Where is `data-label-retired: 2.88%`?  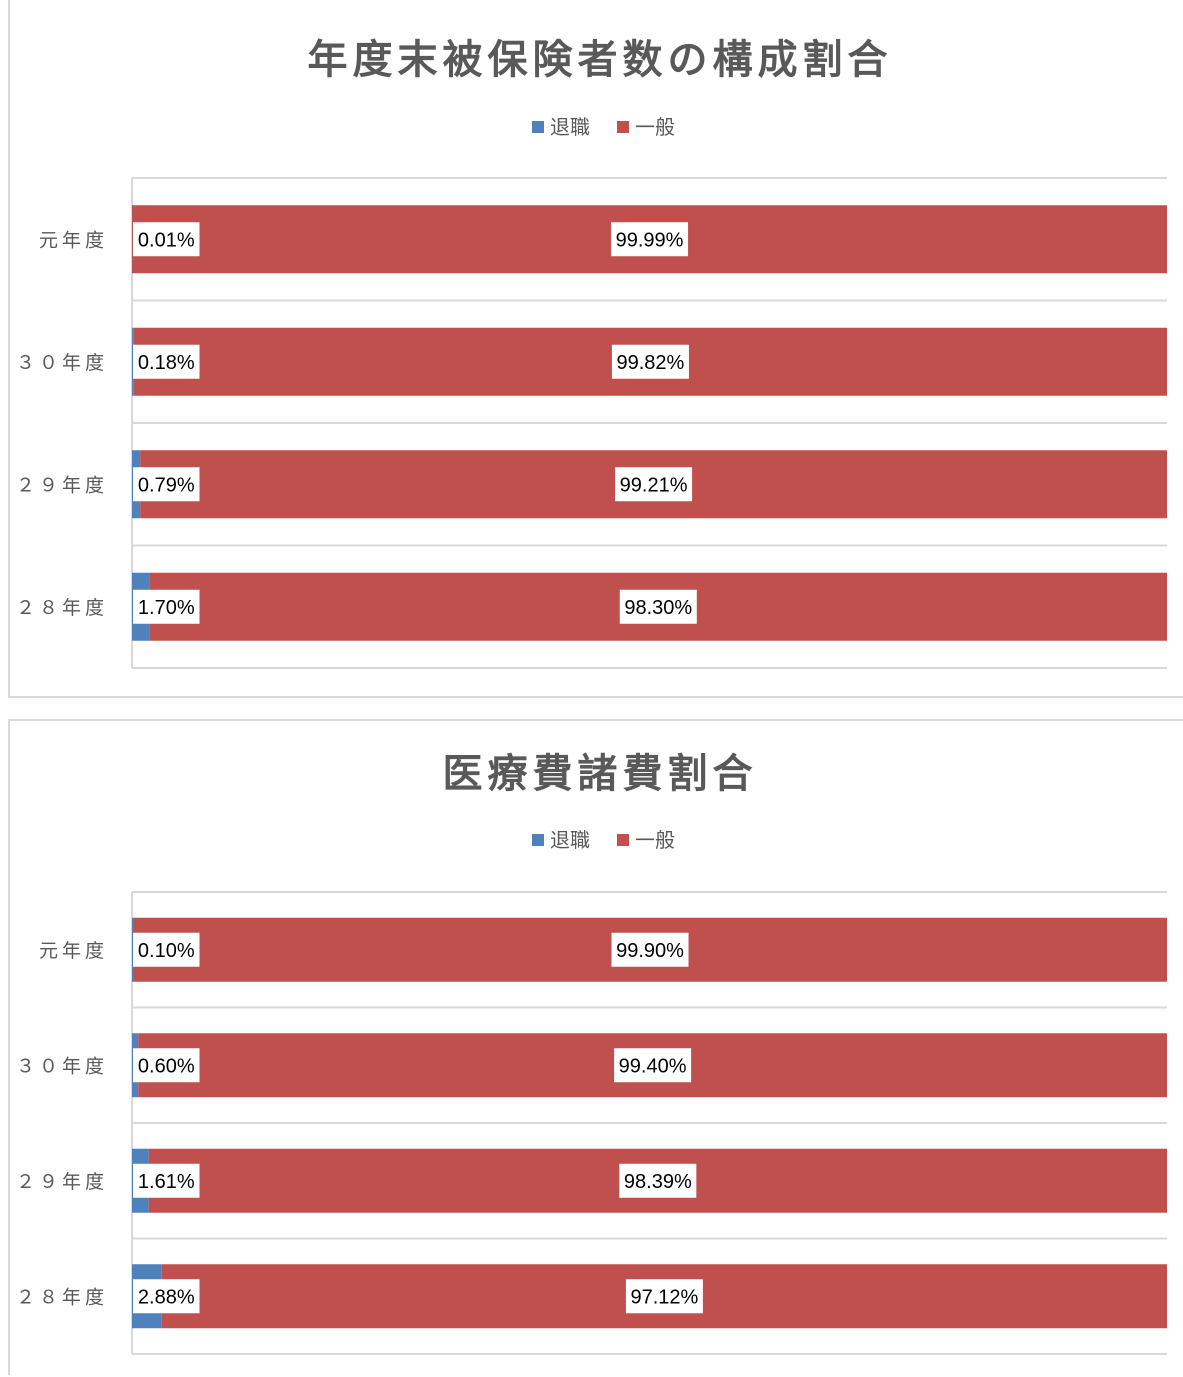
data-label-retired: 2.88% is located at coordinates (166, 1297).